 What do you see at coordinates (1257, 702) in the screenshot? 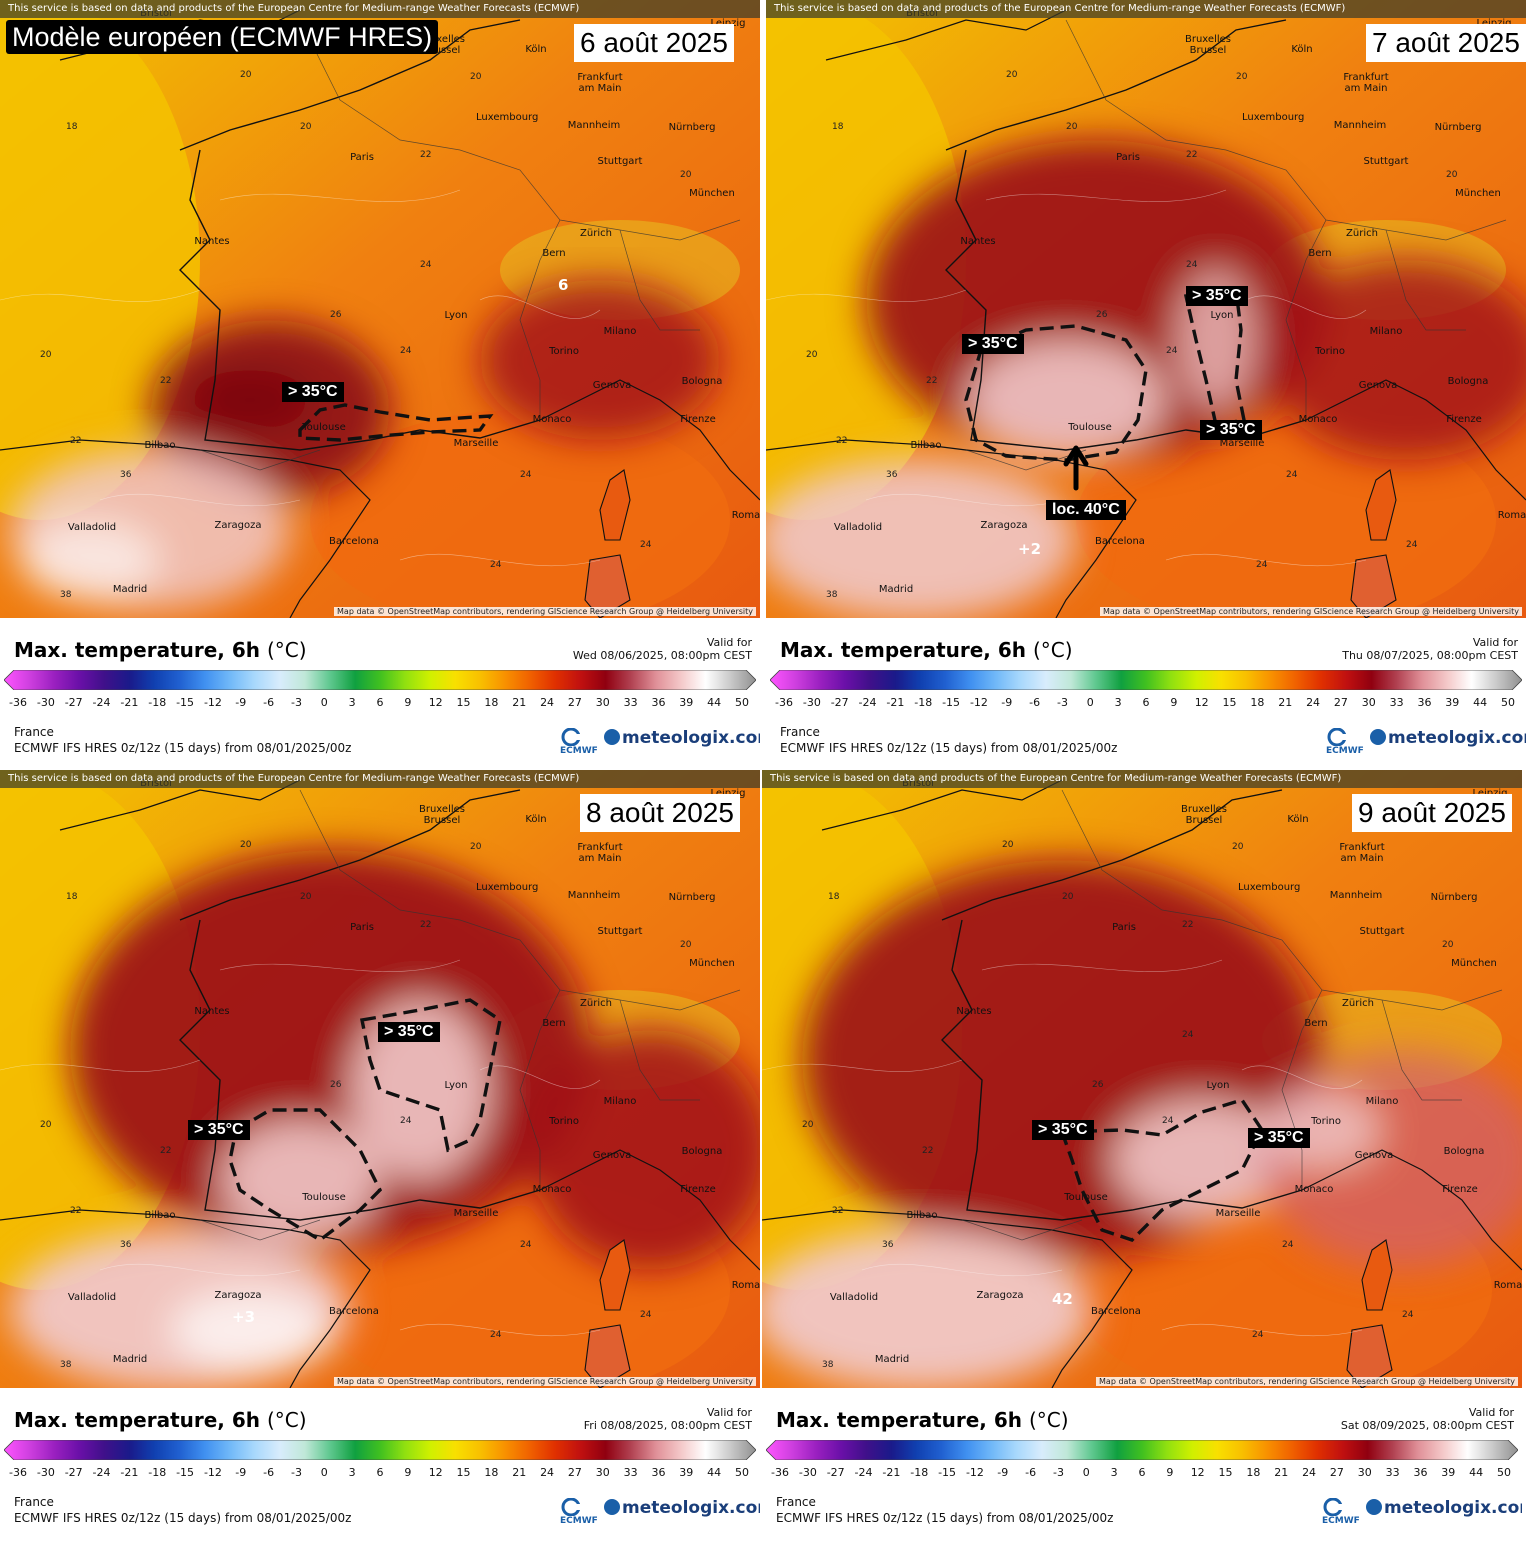
I see `colorbar-tick: 18` at bounding box center [1257, 702].